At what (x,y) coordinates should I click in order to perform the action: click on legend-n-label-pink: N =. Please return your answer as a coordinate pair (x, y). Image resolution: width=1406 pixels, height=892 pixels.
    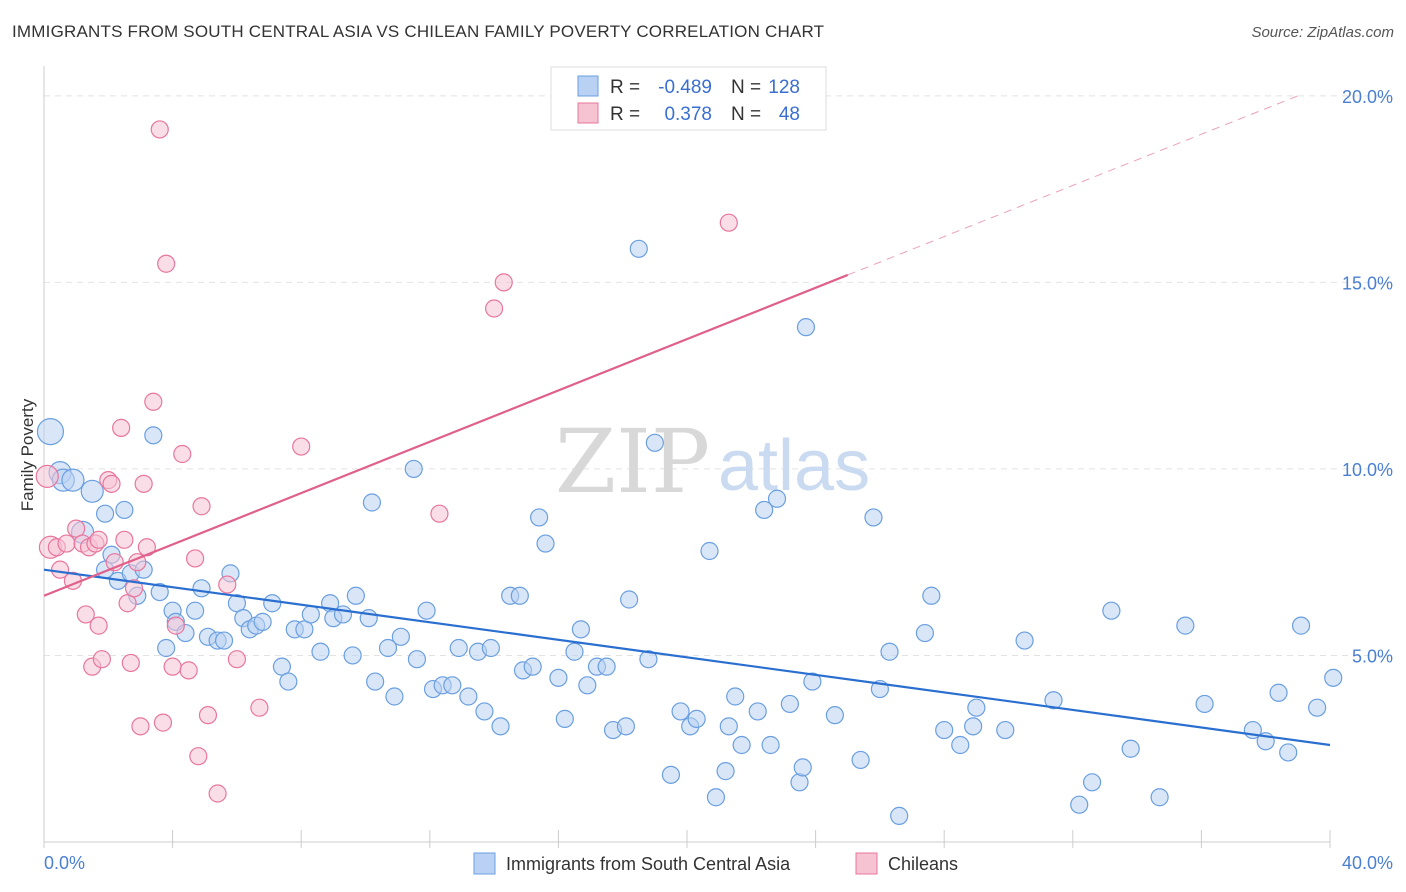
    Looking at the image, I should click on (746, 114).